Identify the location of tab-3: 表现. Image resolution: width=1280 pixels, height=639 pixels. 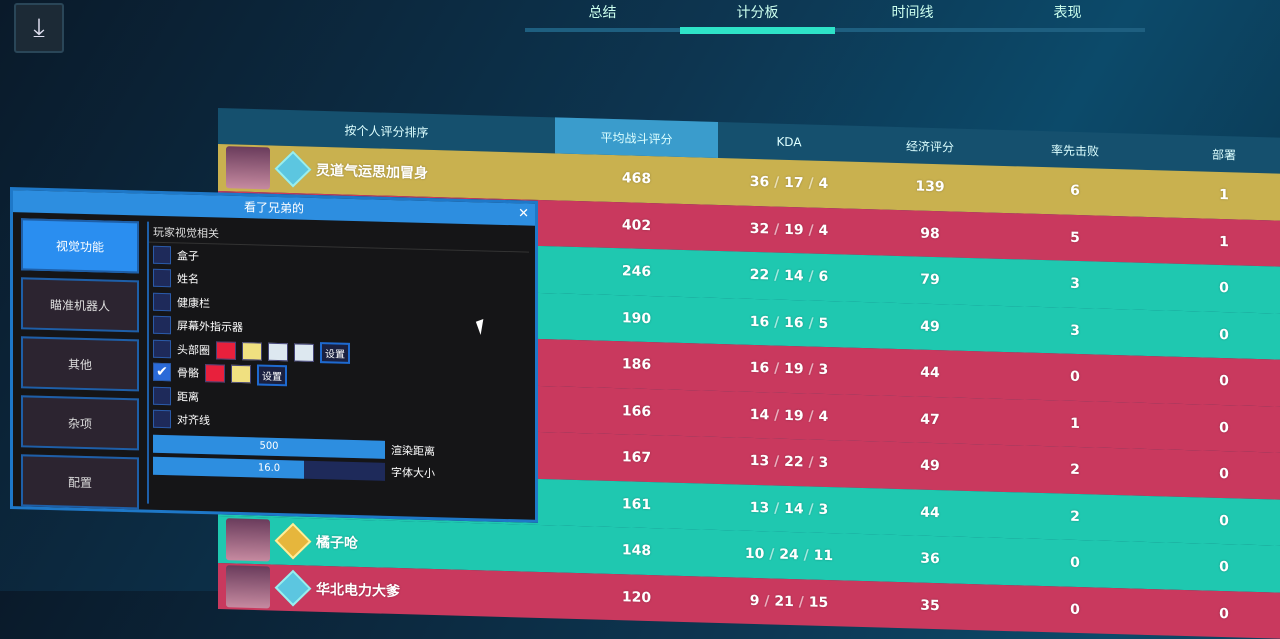
(1067, 14).